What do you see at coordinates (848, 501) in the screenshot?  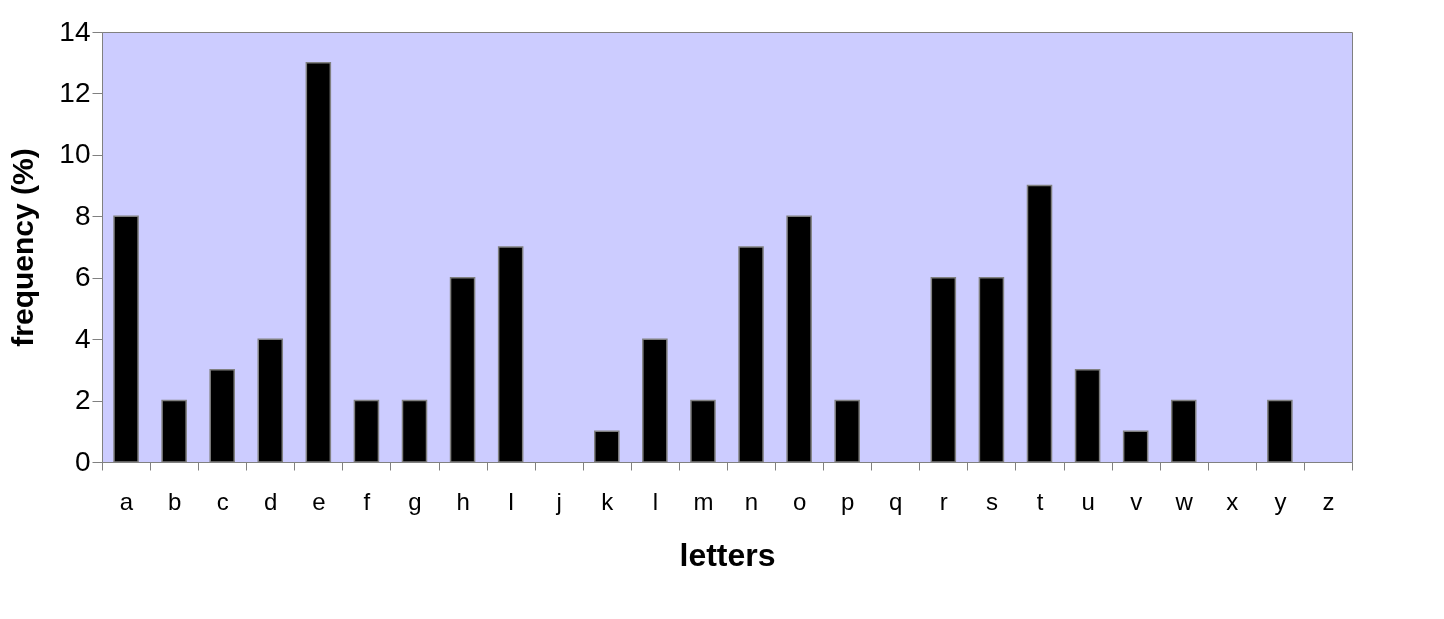 I see `x-tick-label: p` at bounding box center [848, 501].